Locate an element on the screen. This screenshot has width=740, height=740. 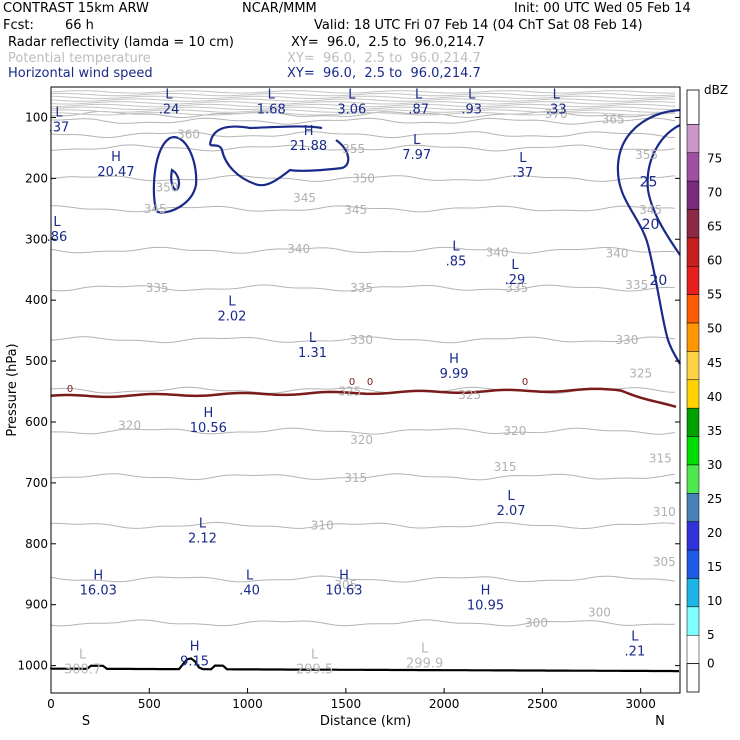
y-tick-label: 1000 is located at coordinates (32, 666).